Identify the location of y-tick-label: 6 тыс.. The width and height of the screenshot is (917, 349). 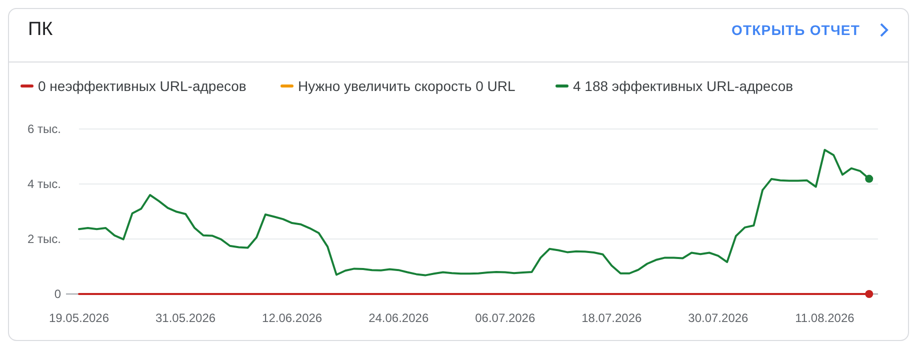
(44, 129).